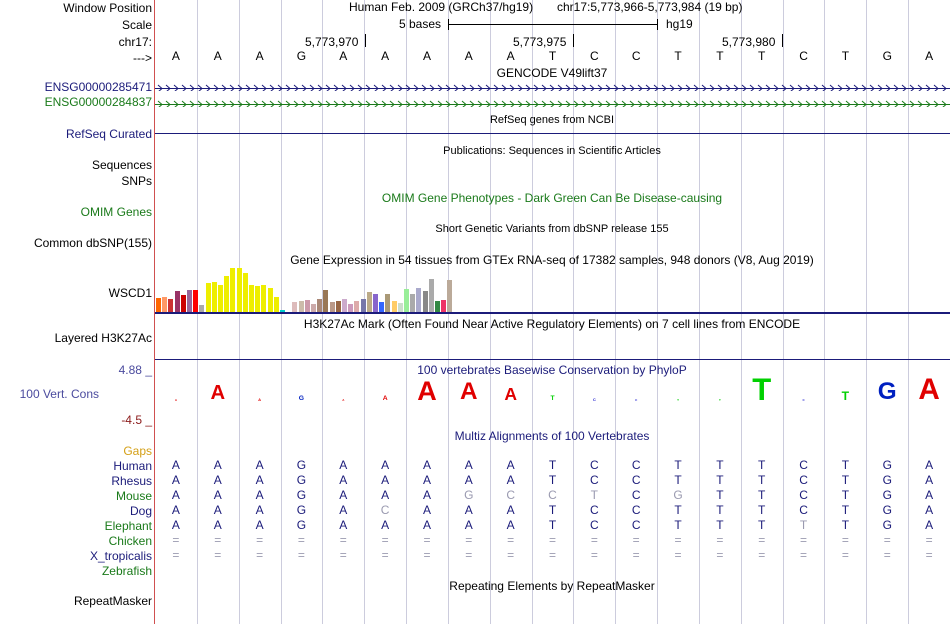 The width and height of the screenshot is (950, 624). What do you see at coordinates (136, 181) in the screenshot?
I see `label-track-snps: SNPs` at bounding box center [136, 181].